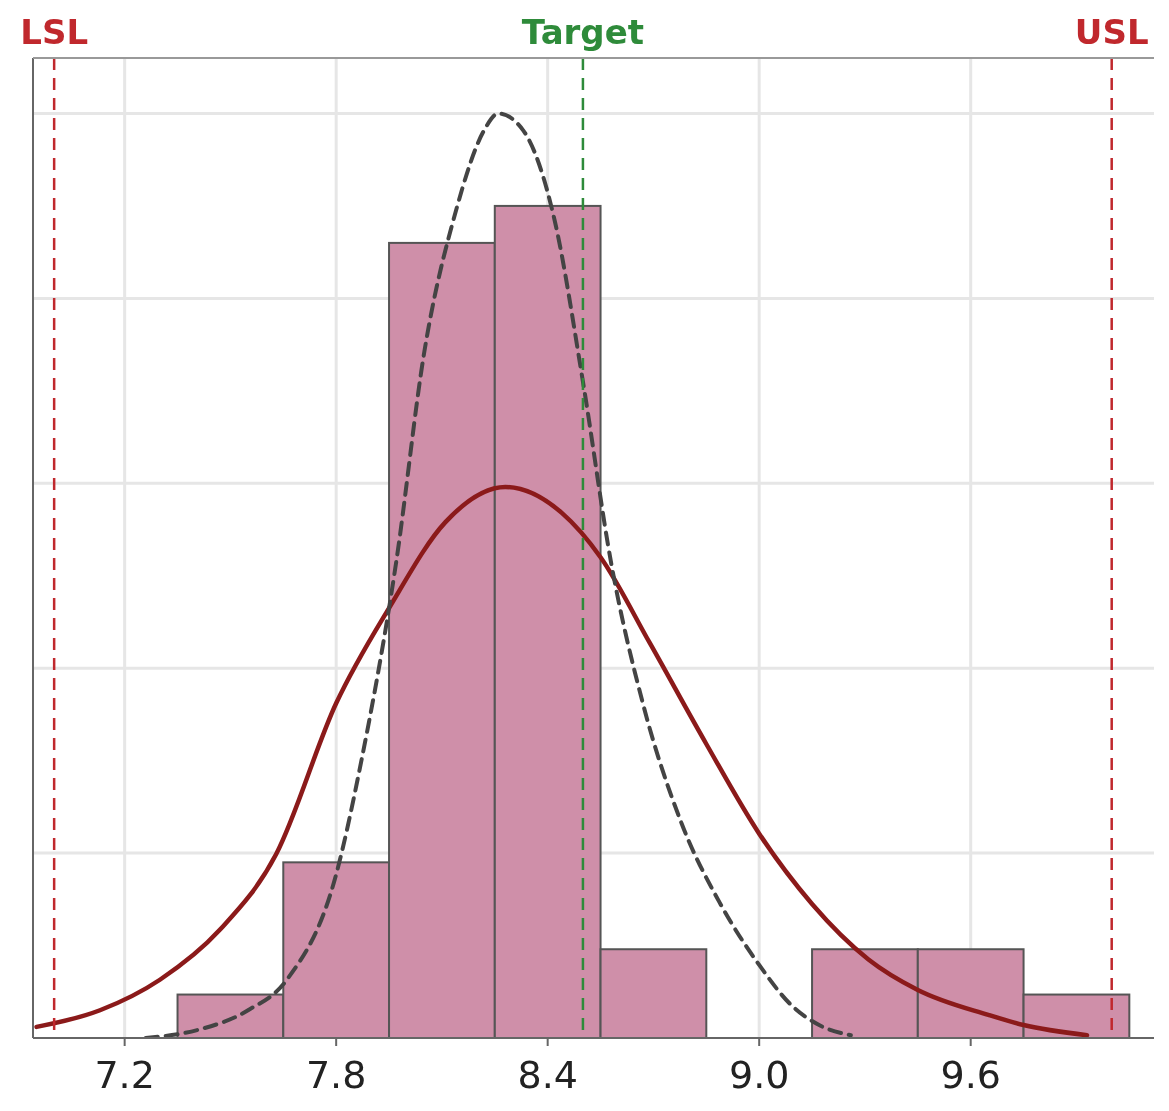  I want to click on x-tick-label: 7.2, so click(124, 1075).